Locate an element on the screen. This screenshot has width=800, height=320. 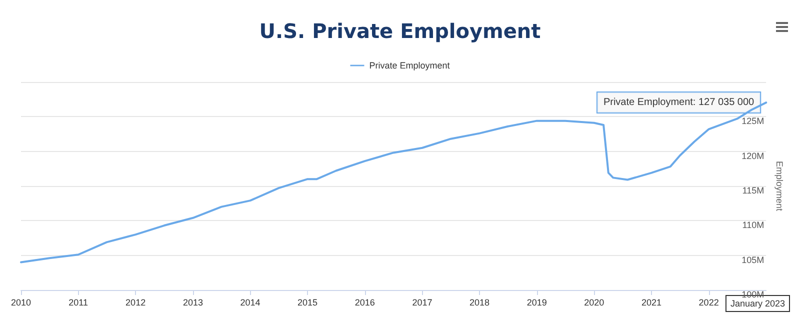
x-tick-label: 2013 is located at coordinates (193, 303).